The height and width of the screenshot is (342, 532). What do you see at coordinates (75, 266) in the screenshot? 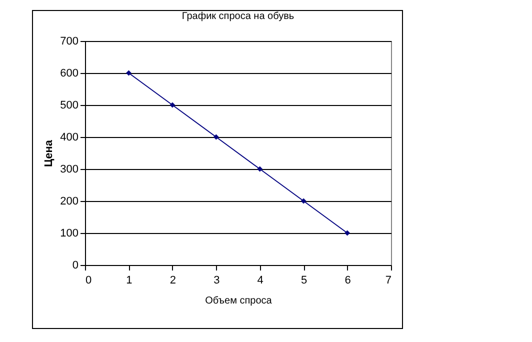
I see `y-tick-label: 0` at bounding box center [75, 266].